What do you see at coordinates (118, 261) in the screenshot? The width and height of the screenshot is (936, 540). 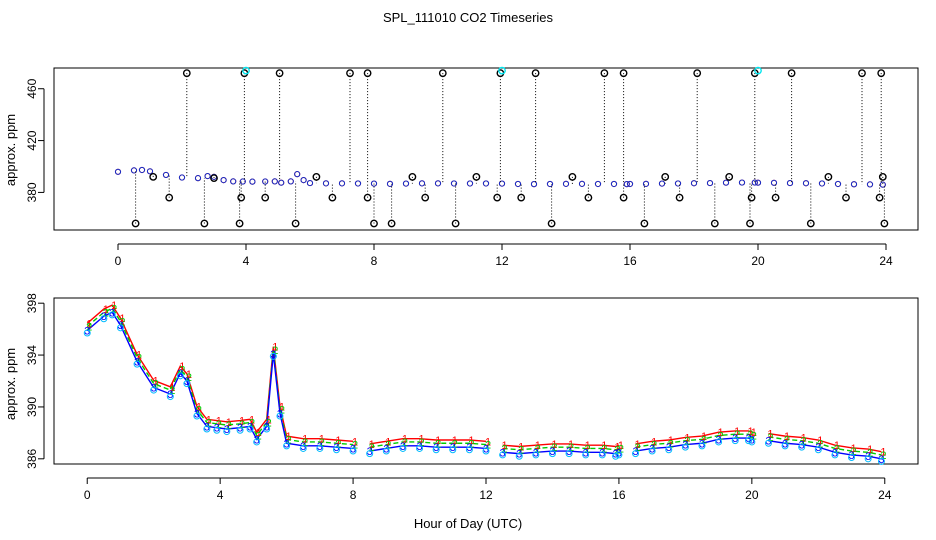 I see `top-x-tick-label: 0` at bounding box center [118, 261].